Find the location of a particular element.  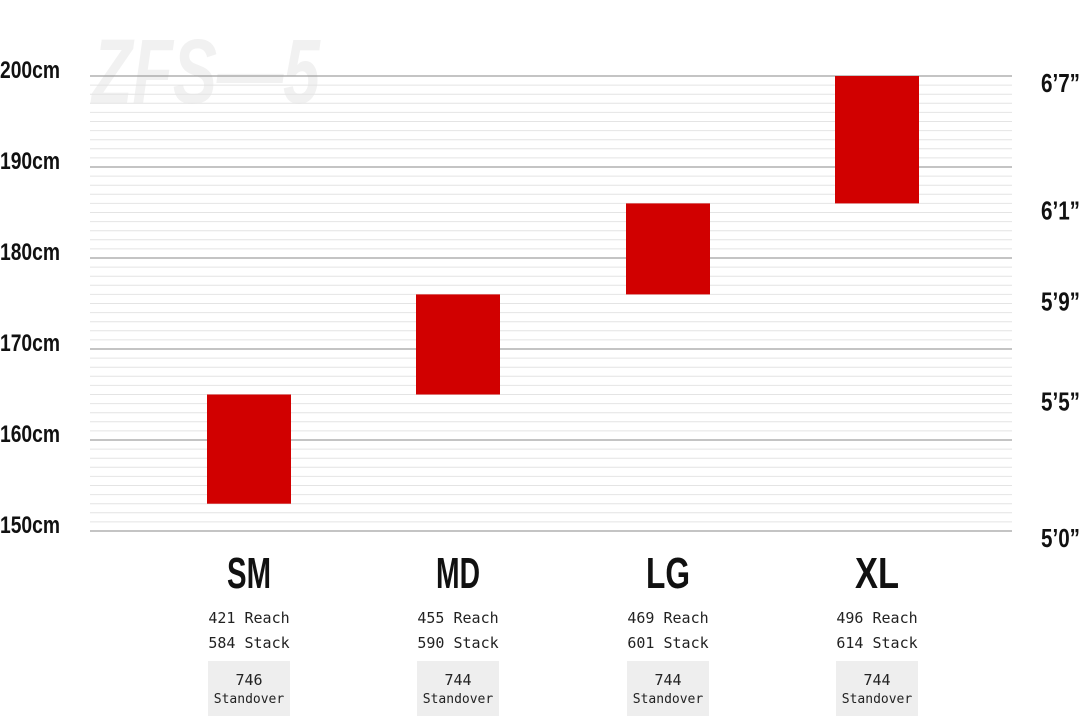

y-tick-label-right: 5’0” is located at coordinates (1060, 538).